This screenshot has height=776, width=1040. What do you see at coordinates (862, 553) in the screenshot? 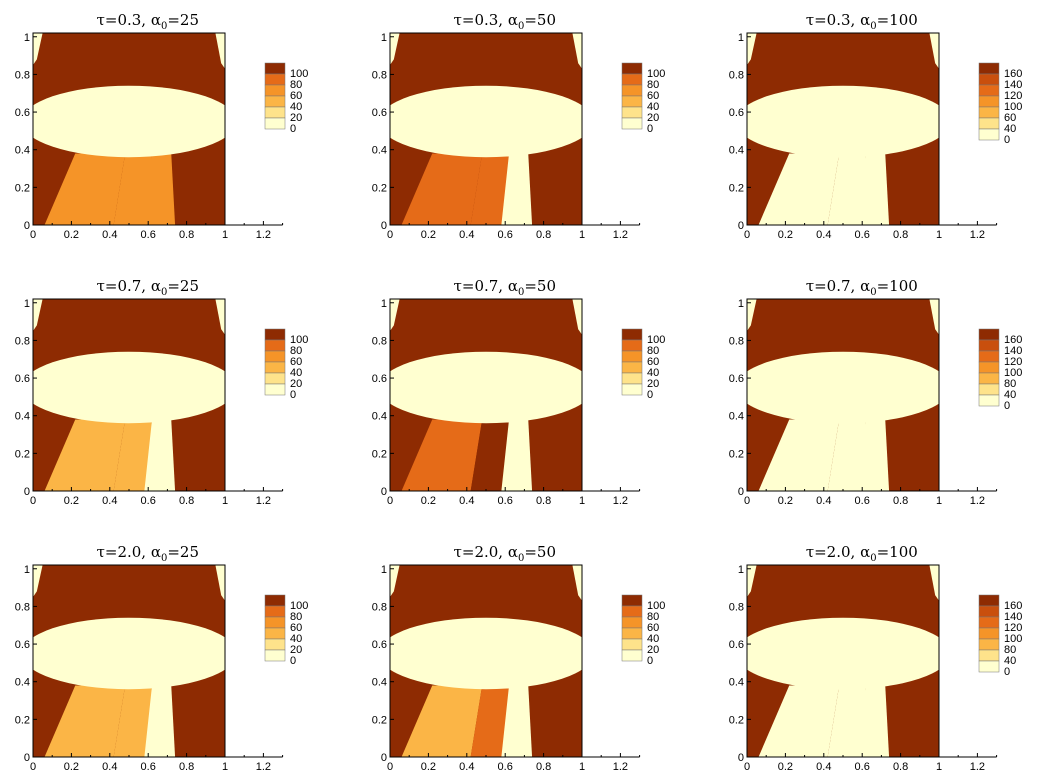
I see `panel-title: τ=2.0, α0=100` at bounding box center [862, 553].